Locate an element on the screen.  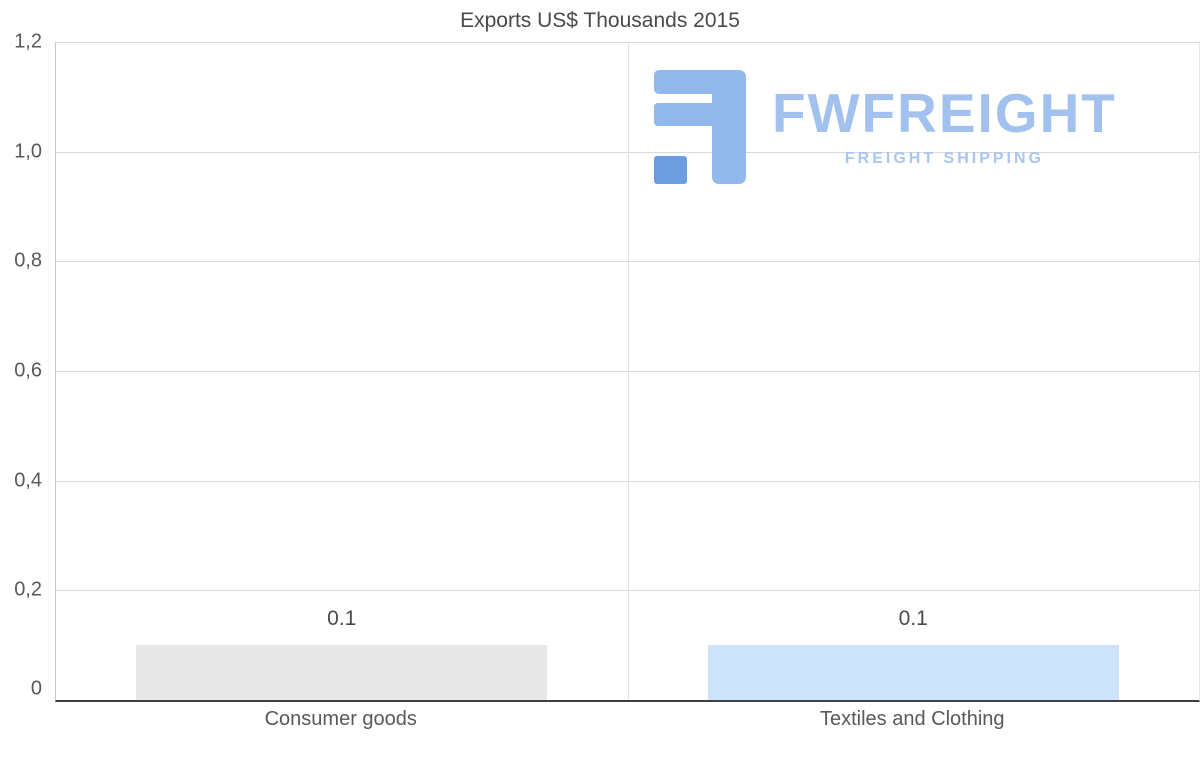
logo-text-block: FWFREIGHT FREIGHT SHIPPING is located at coordinates (944, 127).